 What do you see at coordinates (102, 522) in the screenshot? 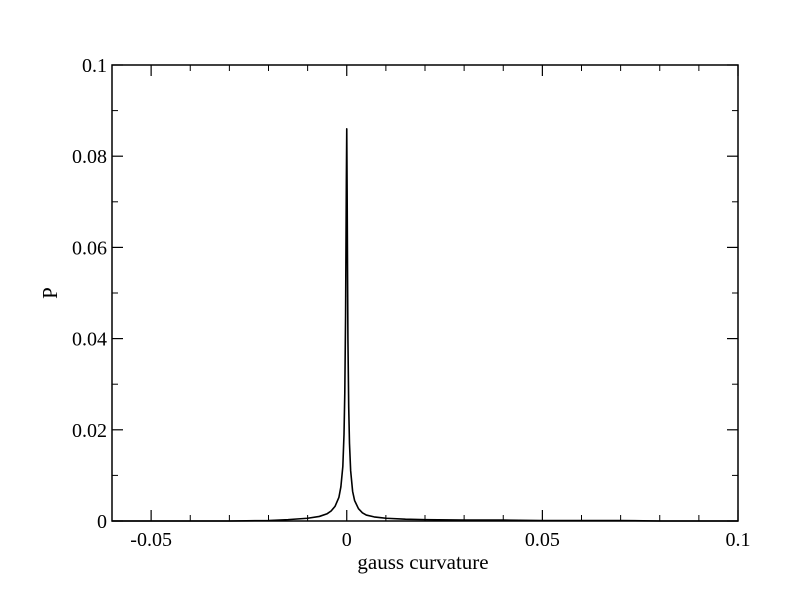
I see `y-tick-label: 0` at bounding box center [102, 522].